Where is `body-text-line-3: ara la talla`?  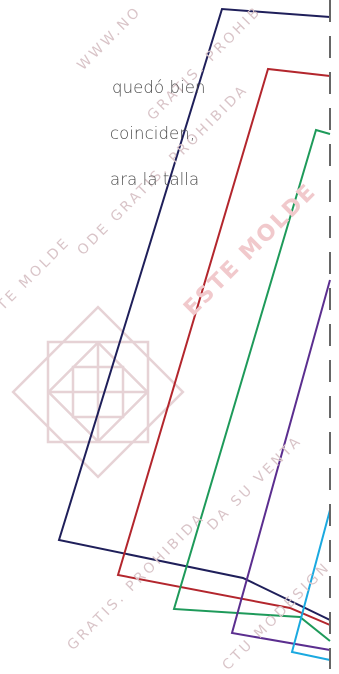 body-text-line-3: ara la talla is located at coordinates (155, 179).